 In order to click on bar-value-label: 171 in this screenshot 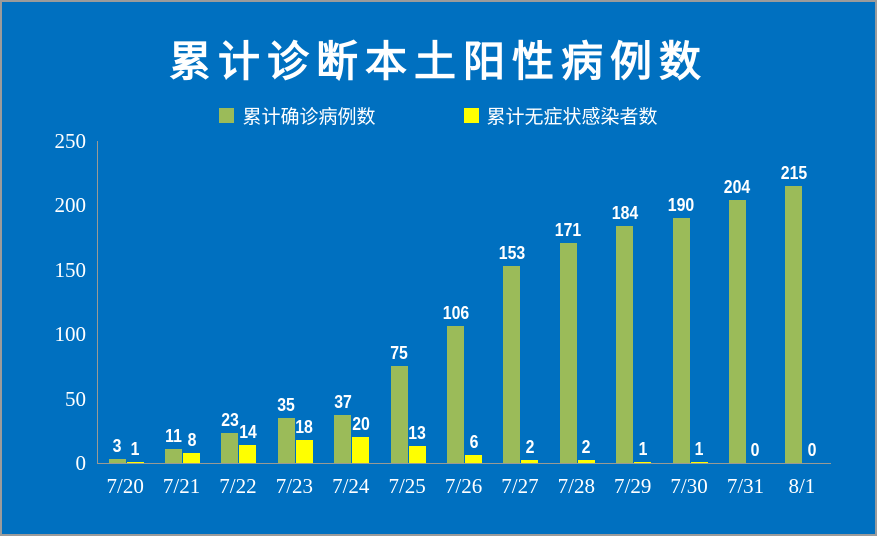, I will do `click(568, 229)`.